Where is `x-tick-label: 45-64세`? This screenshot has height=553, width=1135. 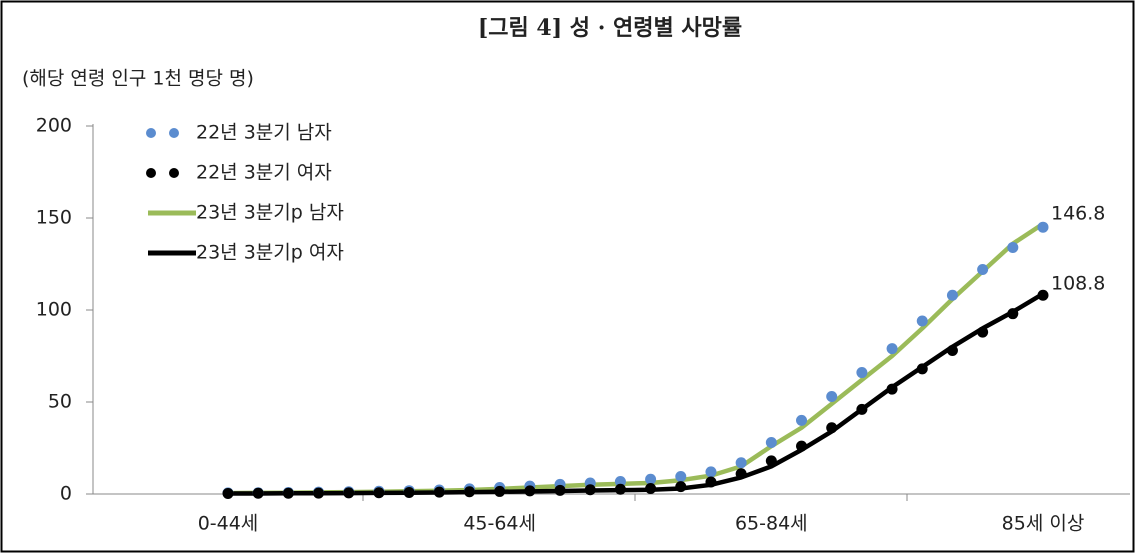 x-tick-label: 45-64세 is located at coordinates (499, 524).